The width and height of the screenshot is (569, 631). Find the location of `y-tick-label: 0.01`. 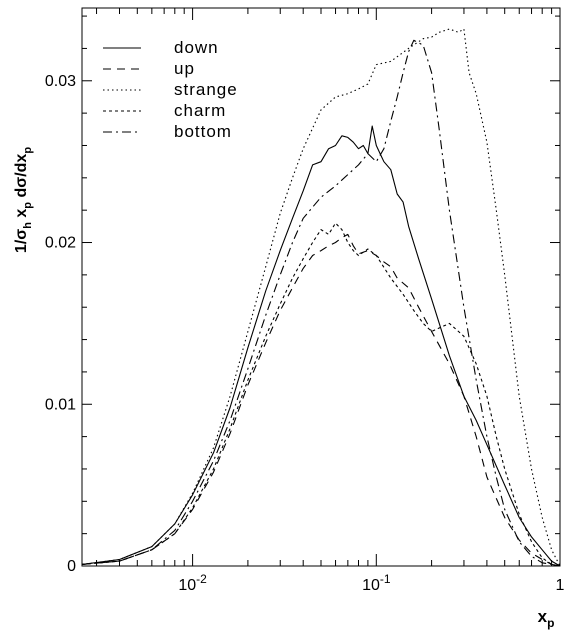

y-tick-label: 0.01 is located at coordinates (60, 404).